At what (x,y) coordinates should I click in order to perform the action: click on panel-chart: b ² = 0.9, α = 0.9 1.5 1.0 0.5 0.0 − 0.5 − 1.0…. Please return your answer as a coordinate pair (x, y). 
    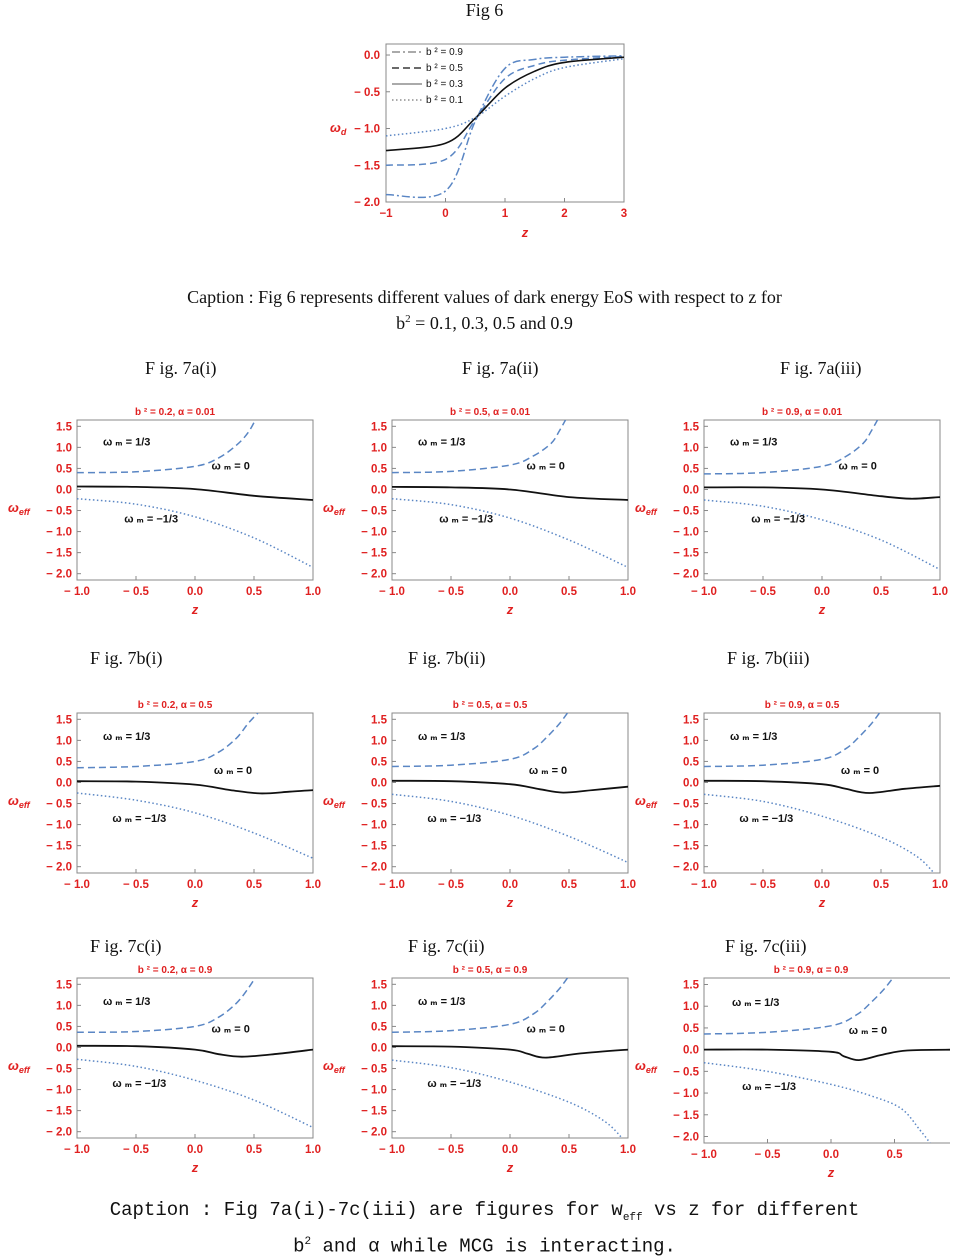
    Looking at the image, I should click on (792, 1072).